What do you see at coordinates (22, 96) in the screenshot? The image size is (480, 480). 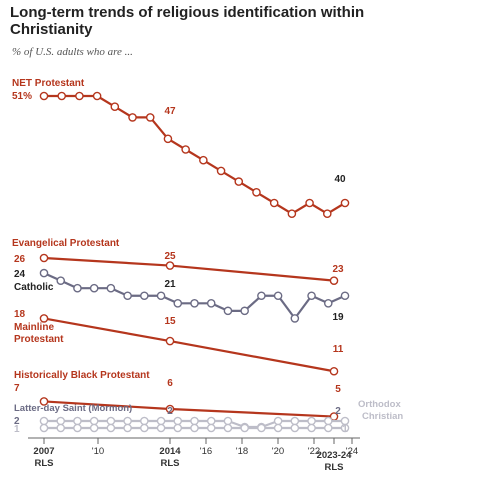 I see `net-protestant-label-start: 51%` at bounding box center [22, 96].